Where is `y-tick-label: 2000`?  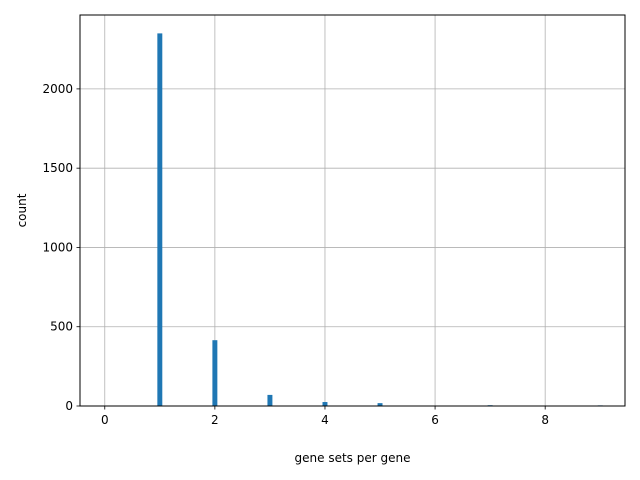
y-tick-label: 2000 is located at coordinates (57, 89).